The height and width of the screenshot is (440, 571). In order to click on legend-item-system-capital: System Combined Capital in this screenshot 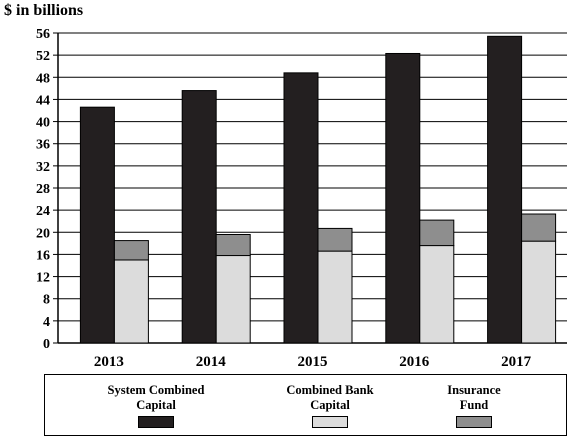, I will do `click(156, 405)`.